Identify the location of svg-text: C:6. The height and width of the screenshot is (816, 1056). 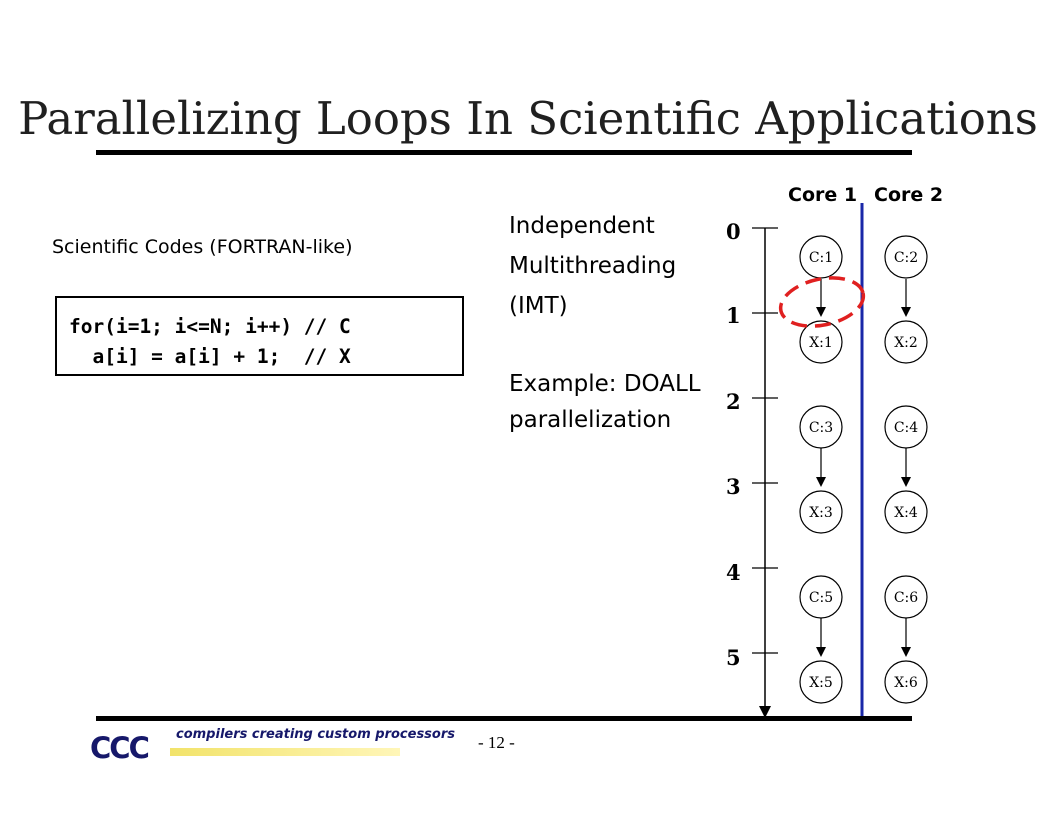
(906, 598).